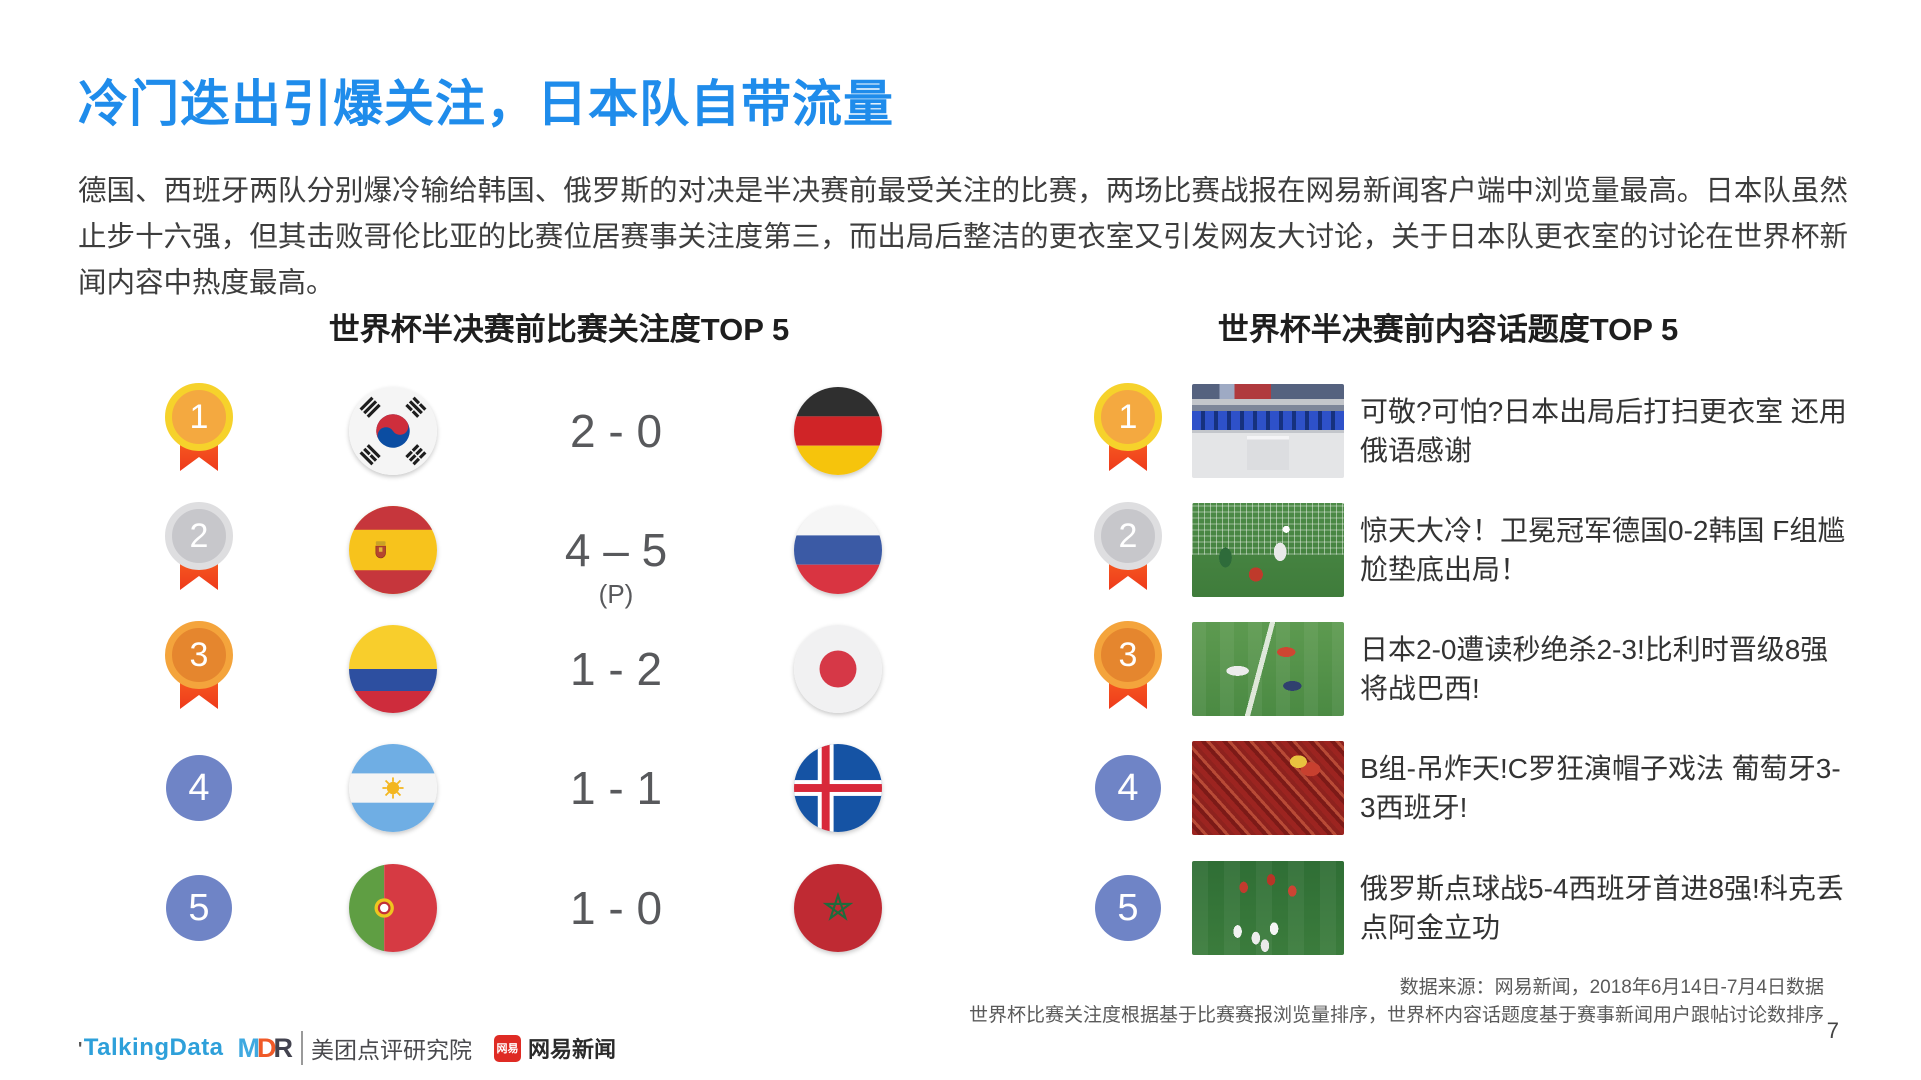 Image resolution: width=1921 pixels, height=1080 pixels. Describe the element at coordinates (508, 1048) in the screenshot. I see `netease-badge-icon: 网易` at that location.